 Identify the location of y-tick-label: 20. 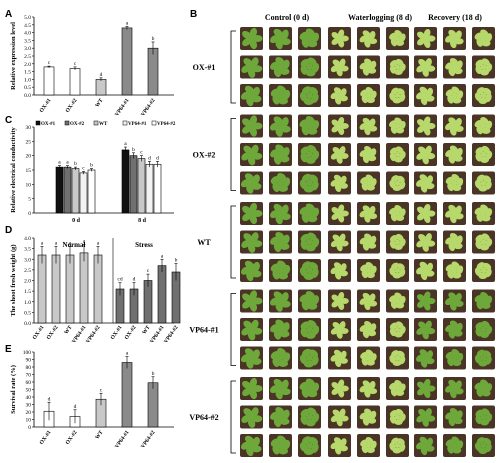
(29, 157).